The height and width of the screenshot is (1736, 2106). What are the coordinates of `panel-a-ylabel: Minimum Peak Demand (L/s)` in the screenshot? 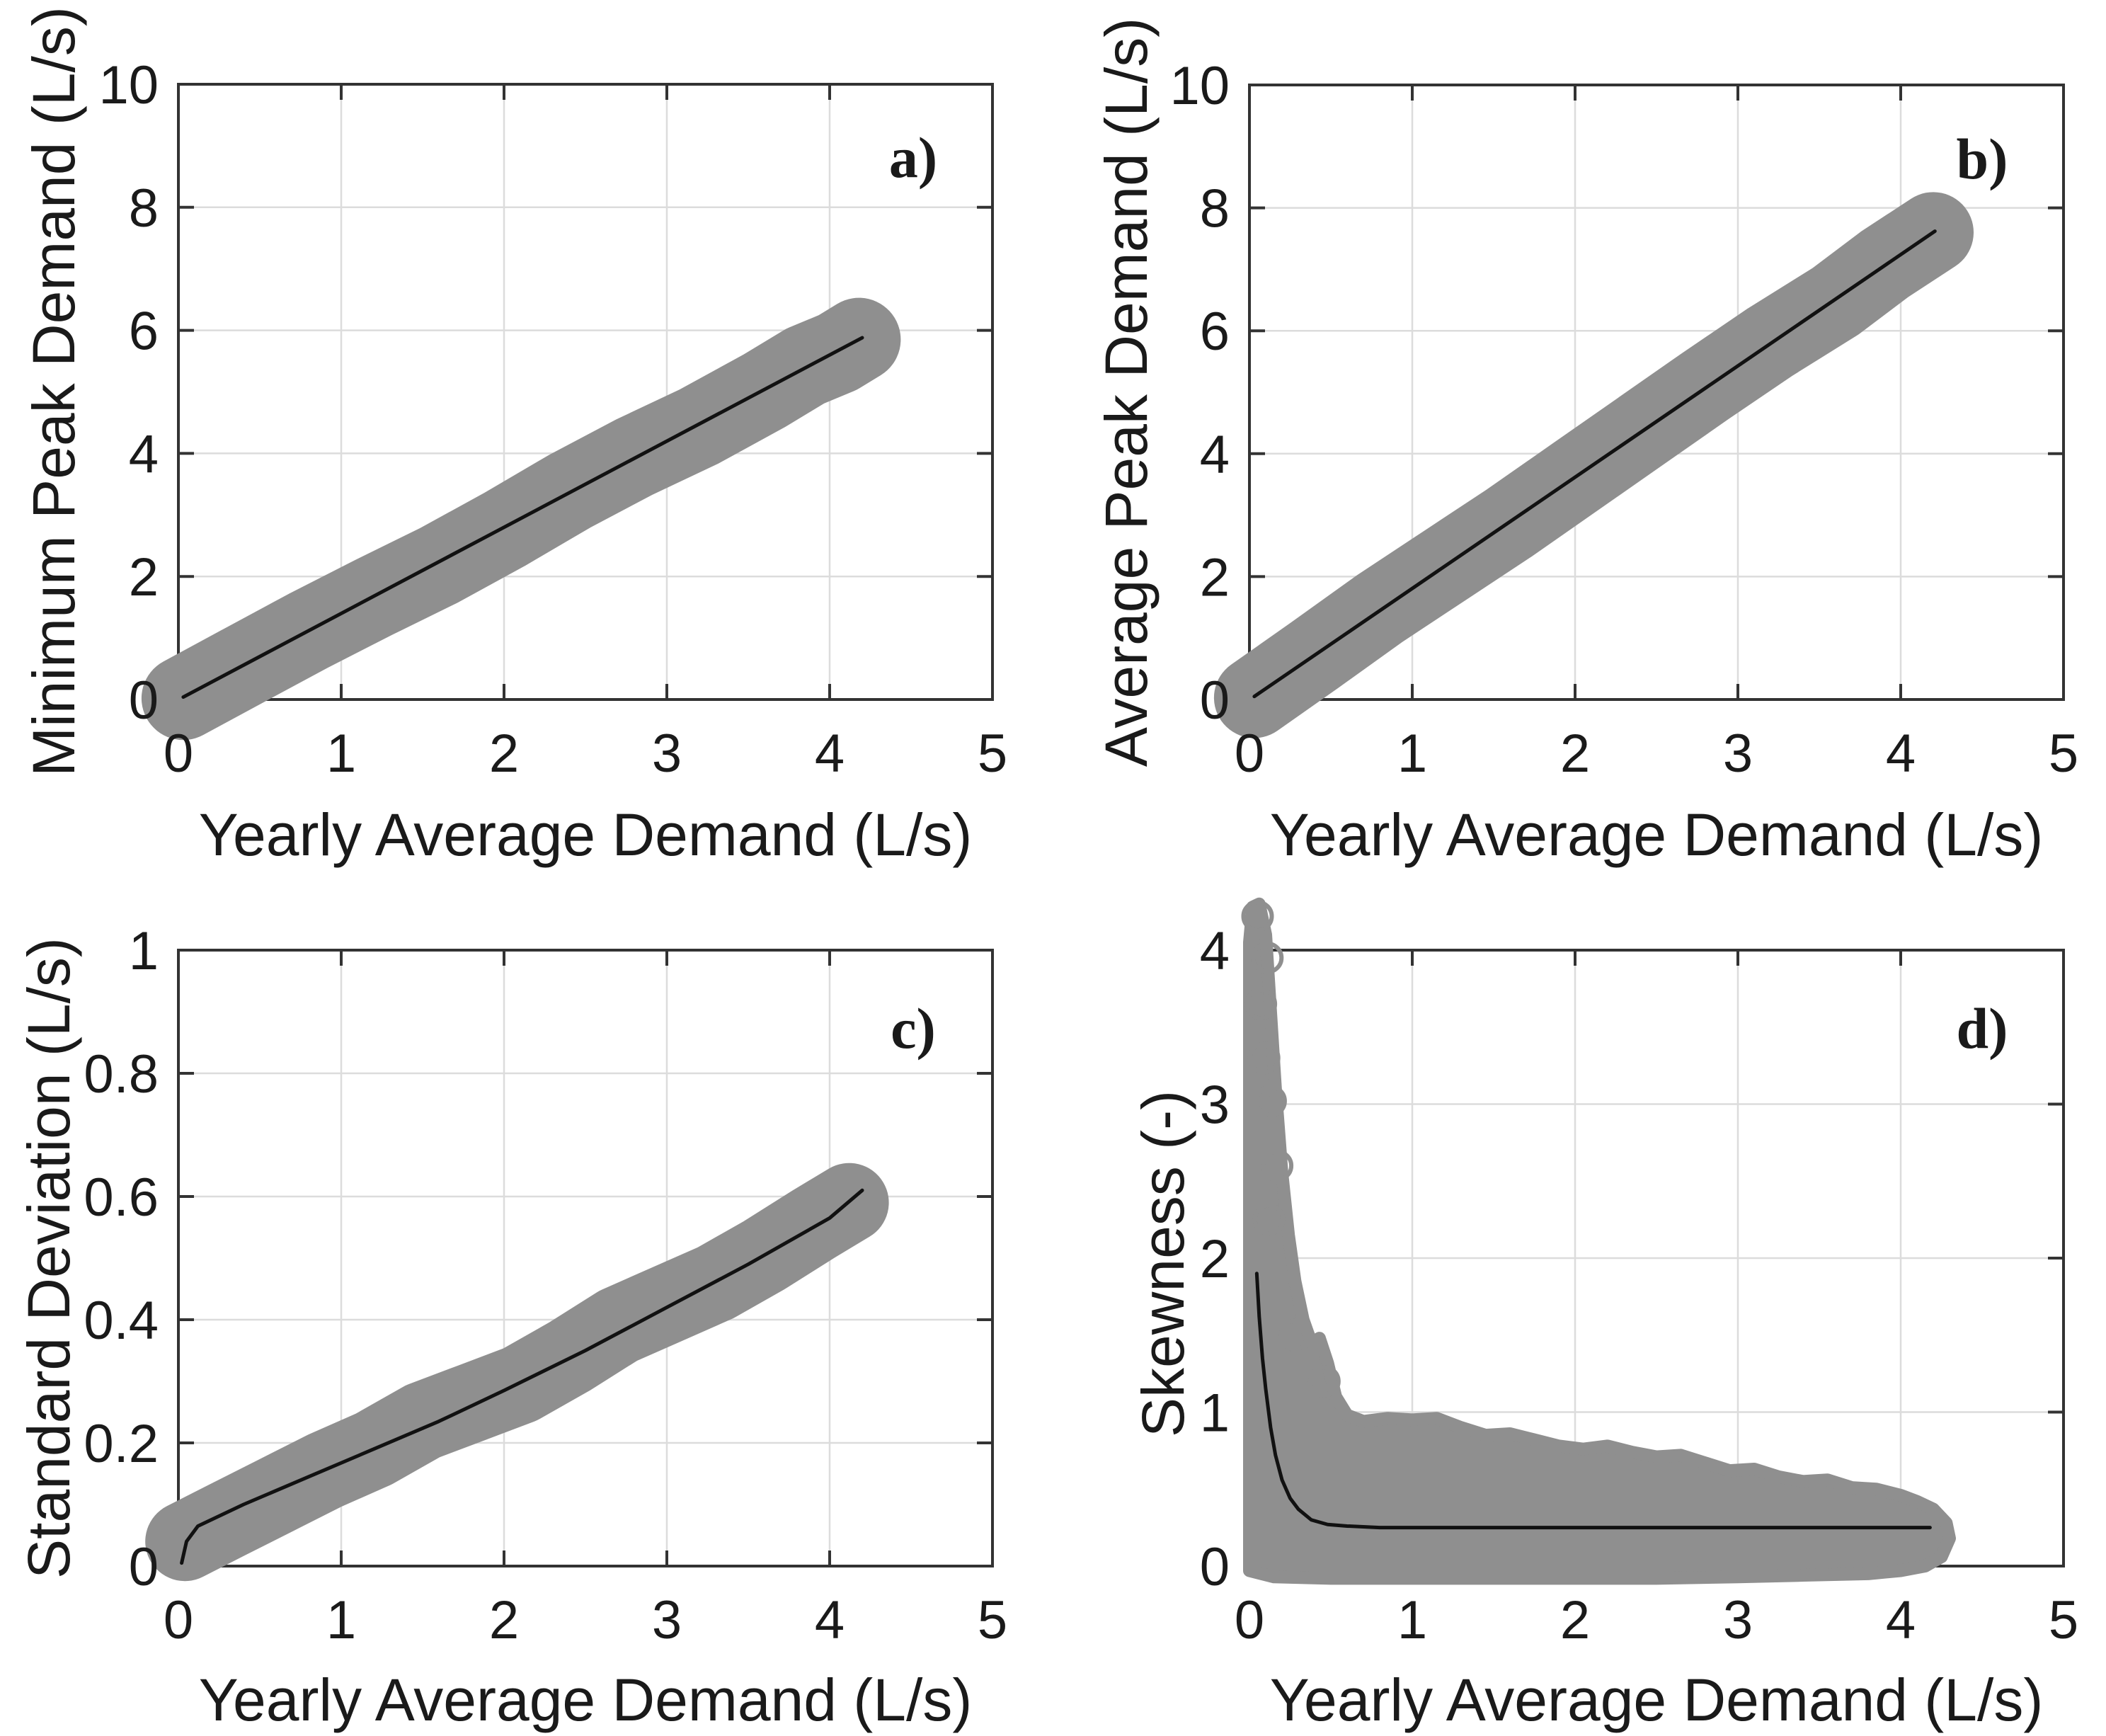 It's located at (54, 391).